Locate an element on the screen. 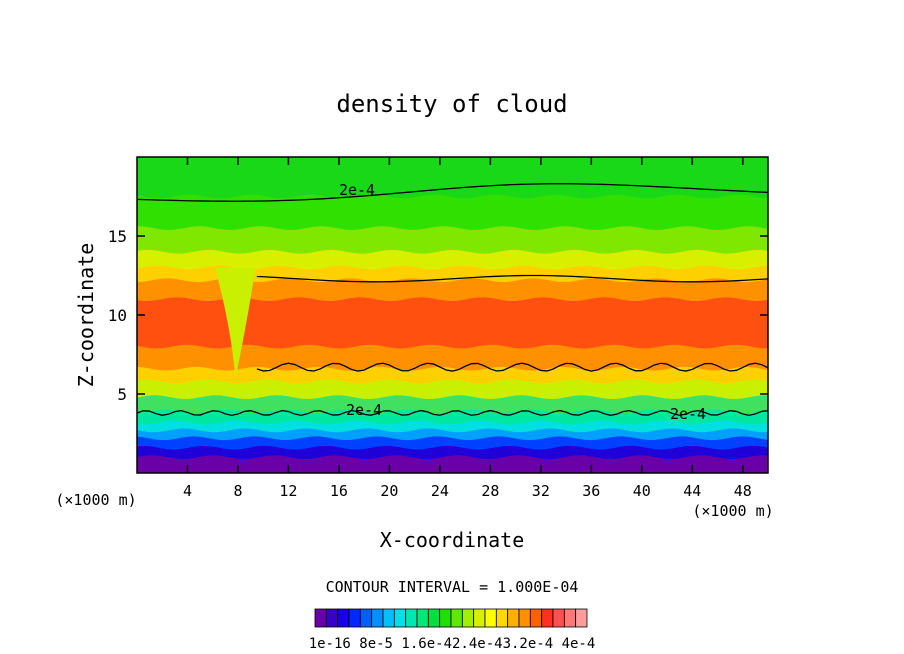 The image size is (904, 654). contour-interval-text: CONTOUR INTERVAL = 1.000E-04 is located at coordinates (452, 587).